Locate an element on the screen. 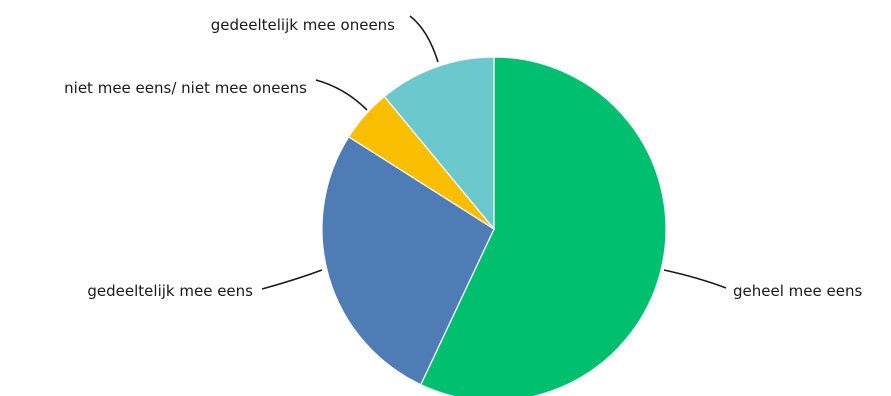 The width and height of the screenshot is (891, 396). slice-label-2: niet mee eens/ niet mee oneens is located at coordinates (185, 88).